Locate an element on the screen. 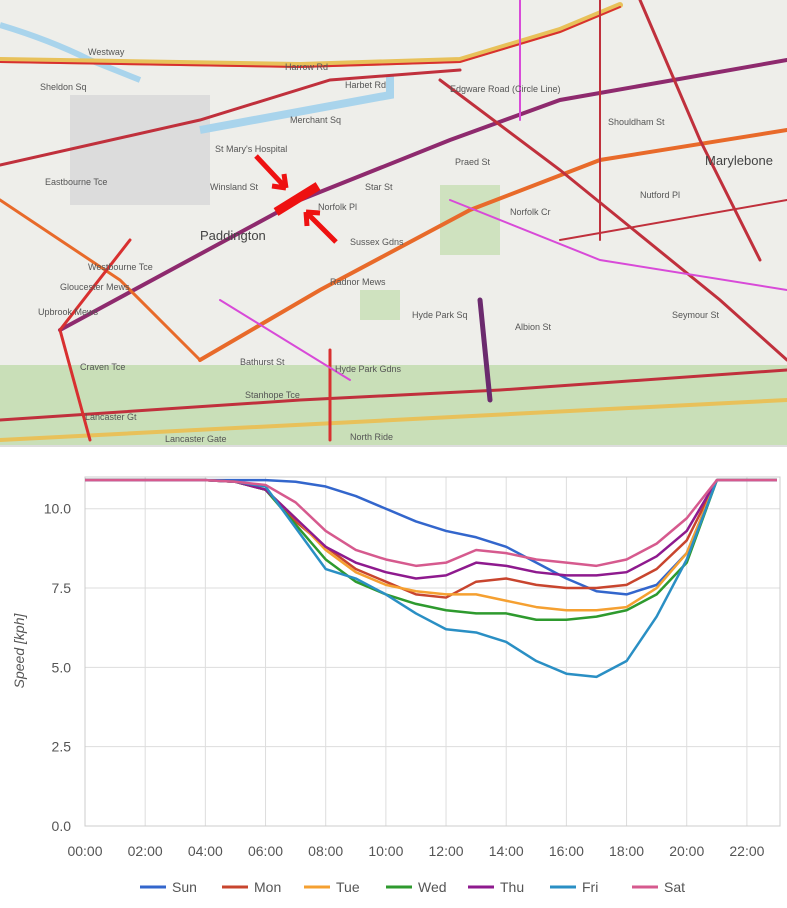  y-tick-label: 5.0 is located at coordinates (62, 667).